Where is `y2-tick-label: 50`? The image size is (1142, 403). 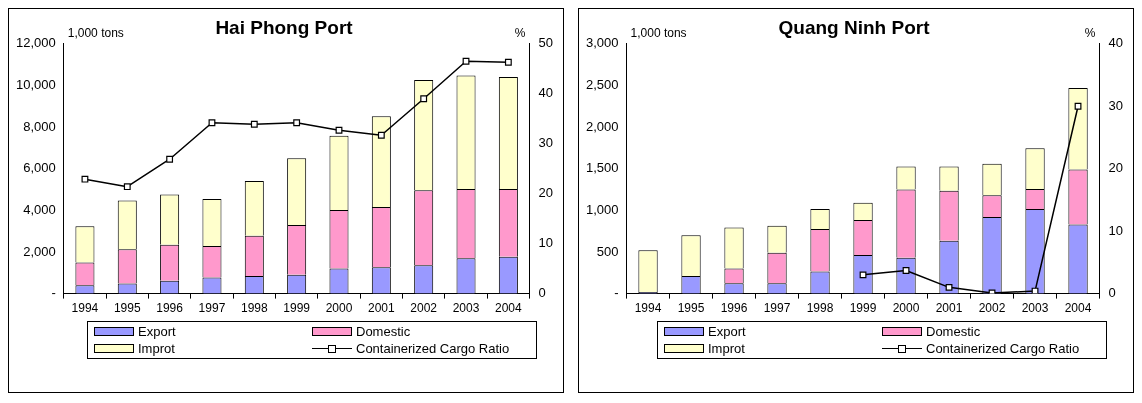
y2-tick-label: 50 is located at coordinates (546, 43).